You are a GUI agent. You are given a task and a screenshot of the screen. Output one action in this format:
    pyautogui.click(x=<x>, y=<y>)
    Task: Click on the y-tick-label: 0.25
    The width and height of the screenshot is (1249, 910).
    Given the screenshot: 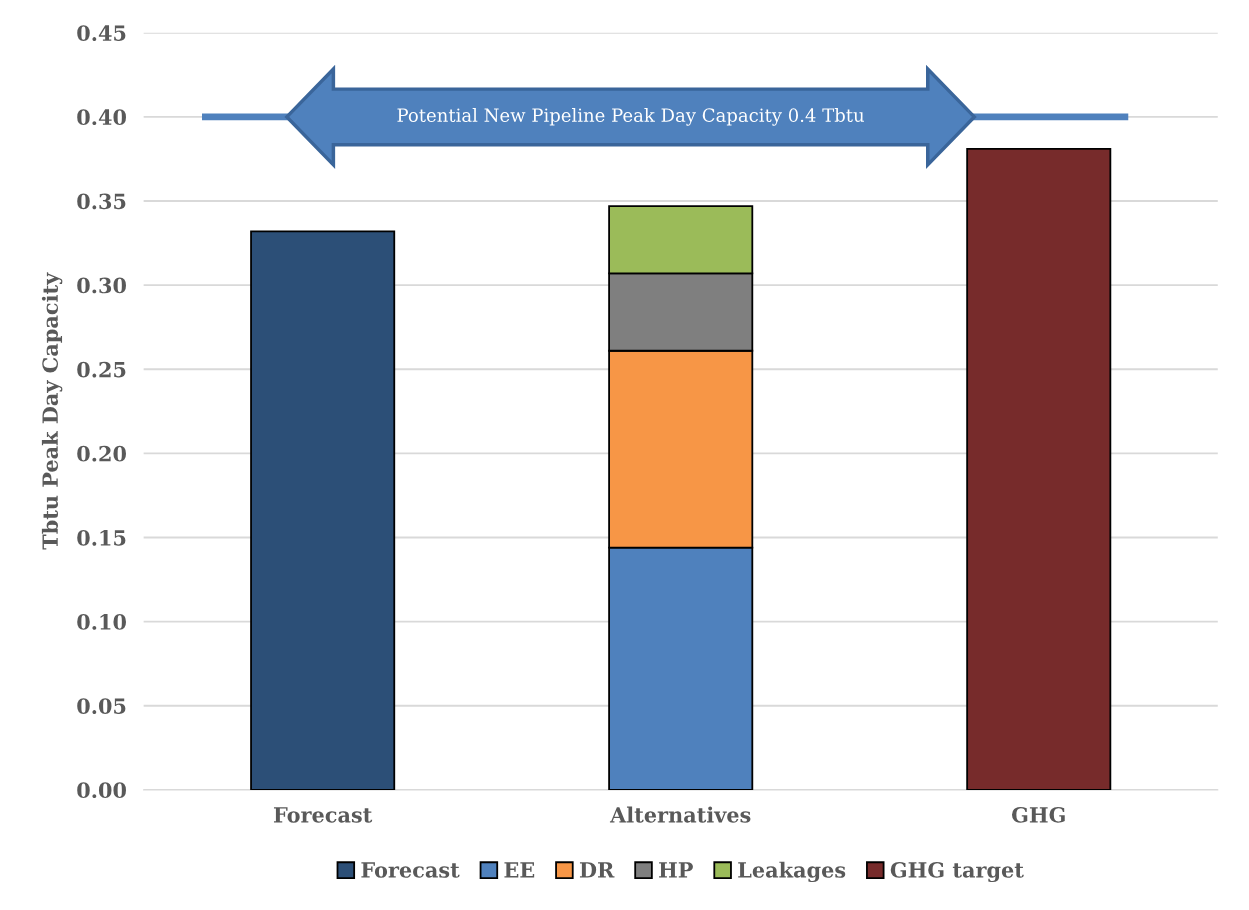 What is the action you would take?
    pyautogui.click(x=101, y=369)
    